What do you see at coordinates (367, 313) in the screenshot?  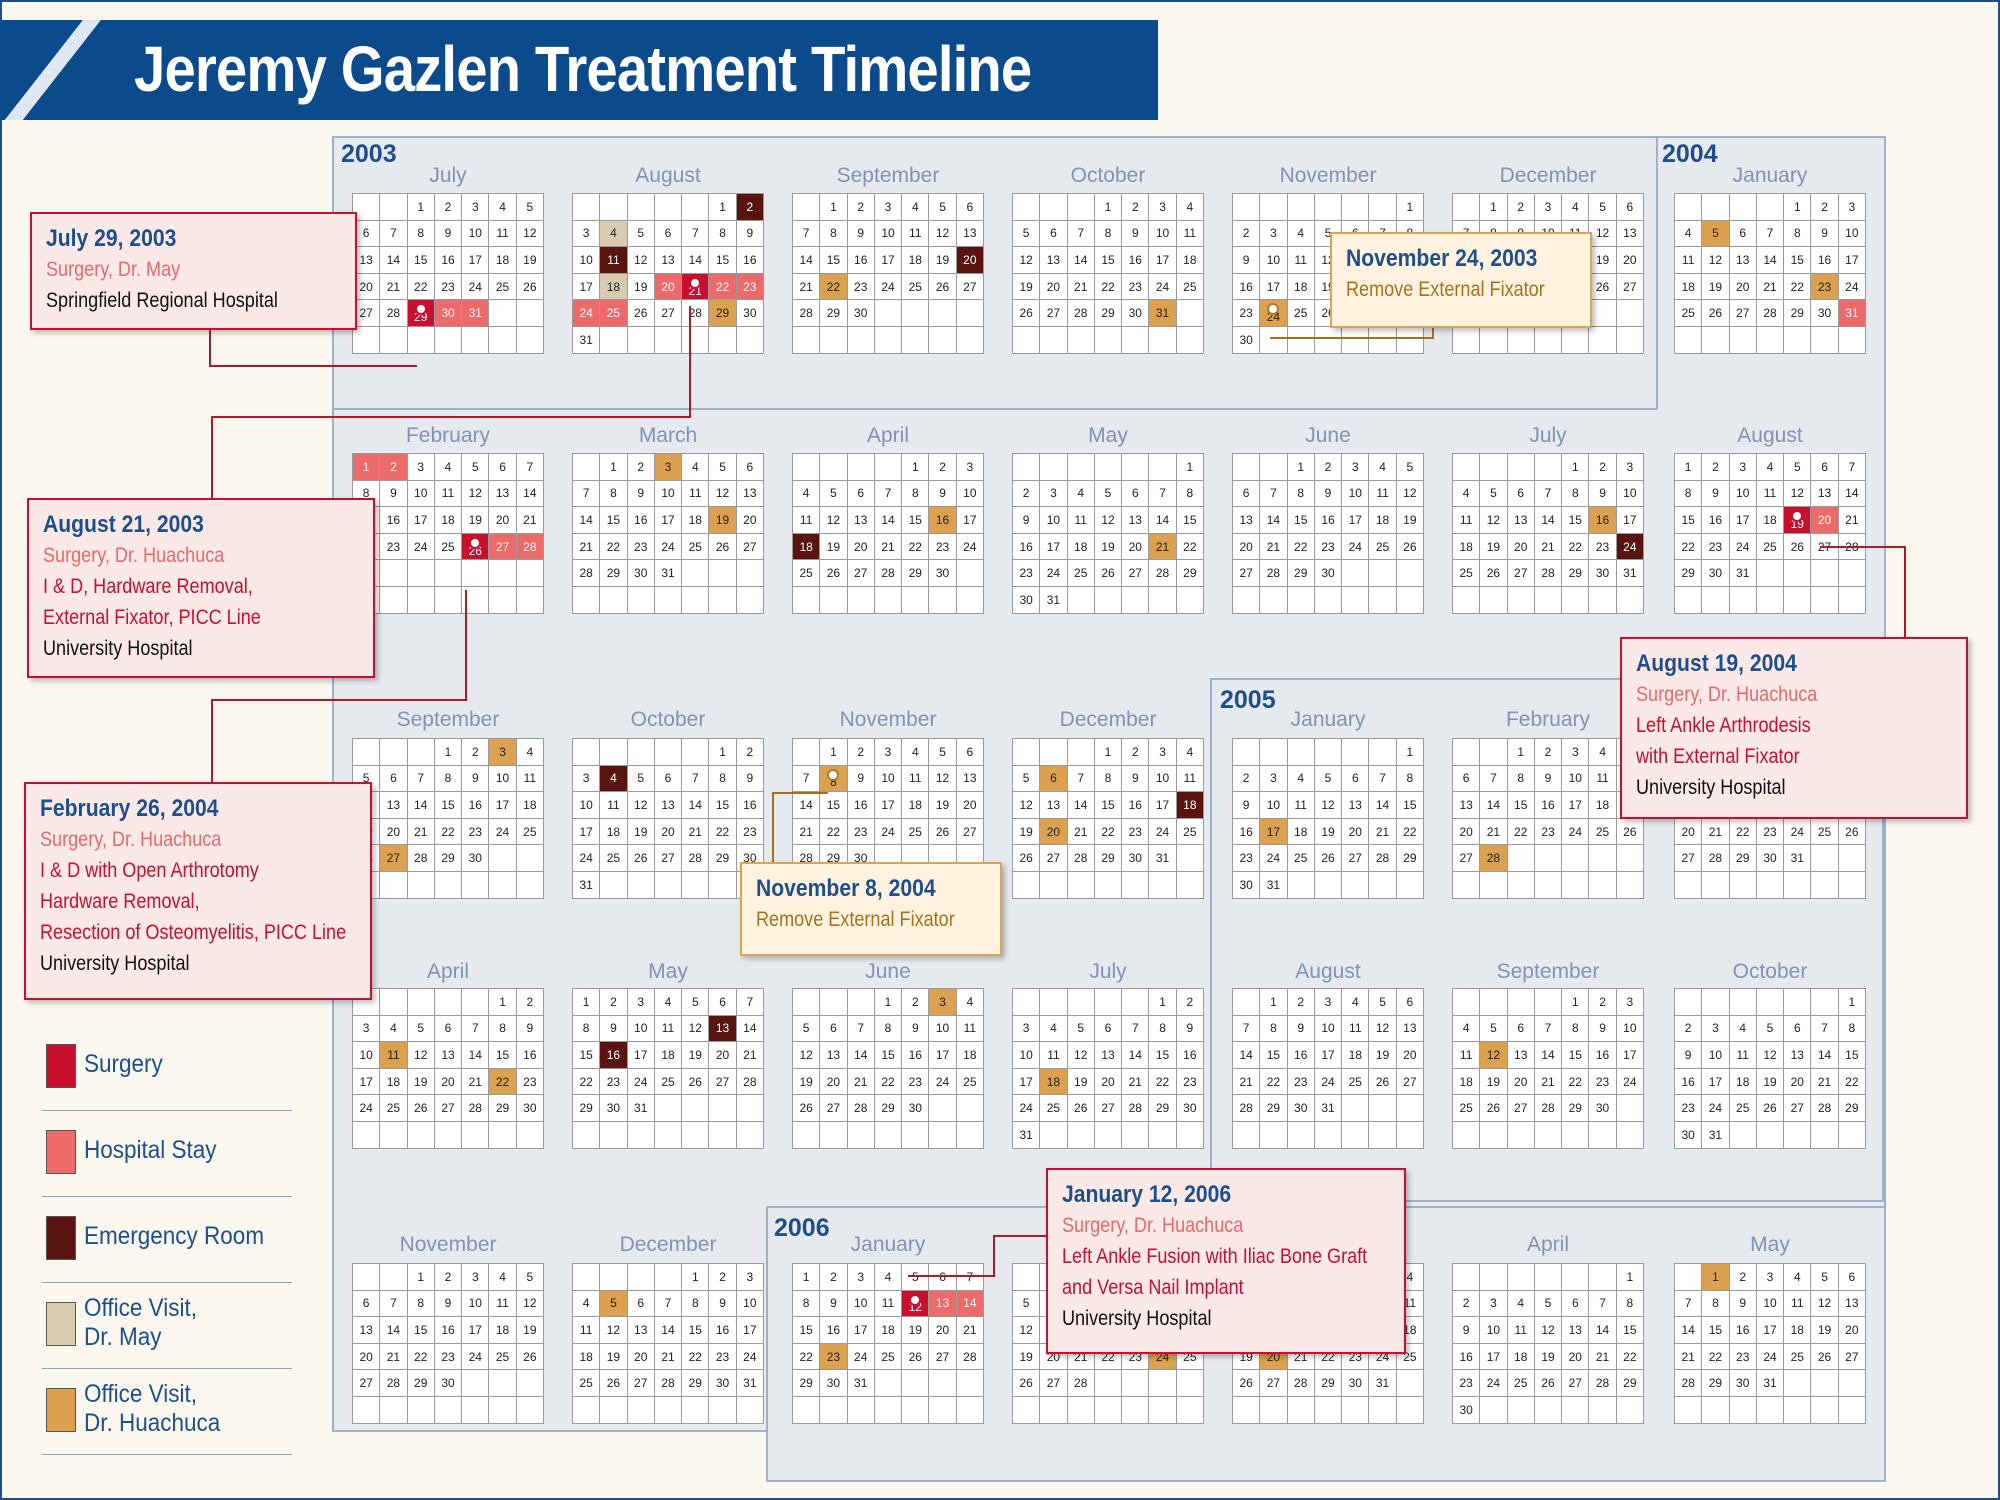 I see `day-cell: 27` at bounding box center [367, 313].